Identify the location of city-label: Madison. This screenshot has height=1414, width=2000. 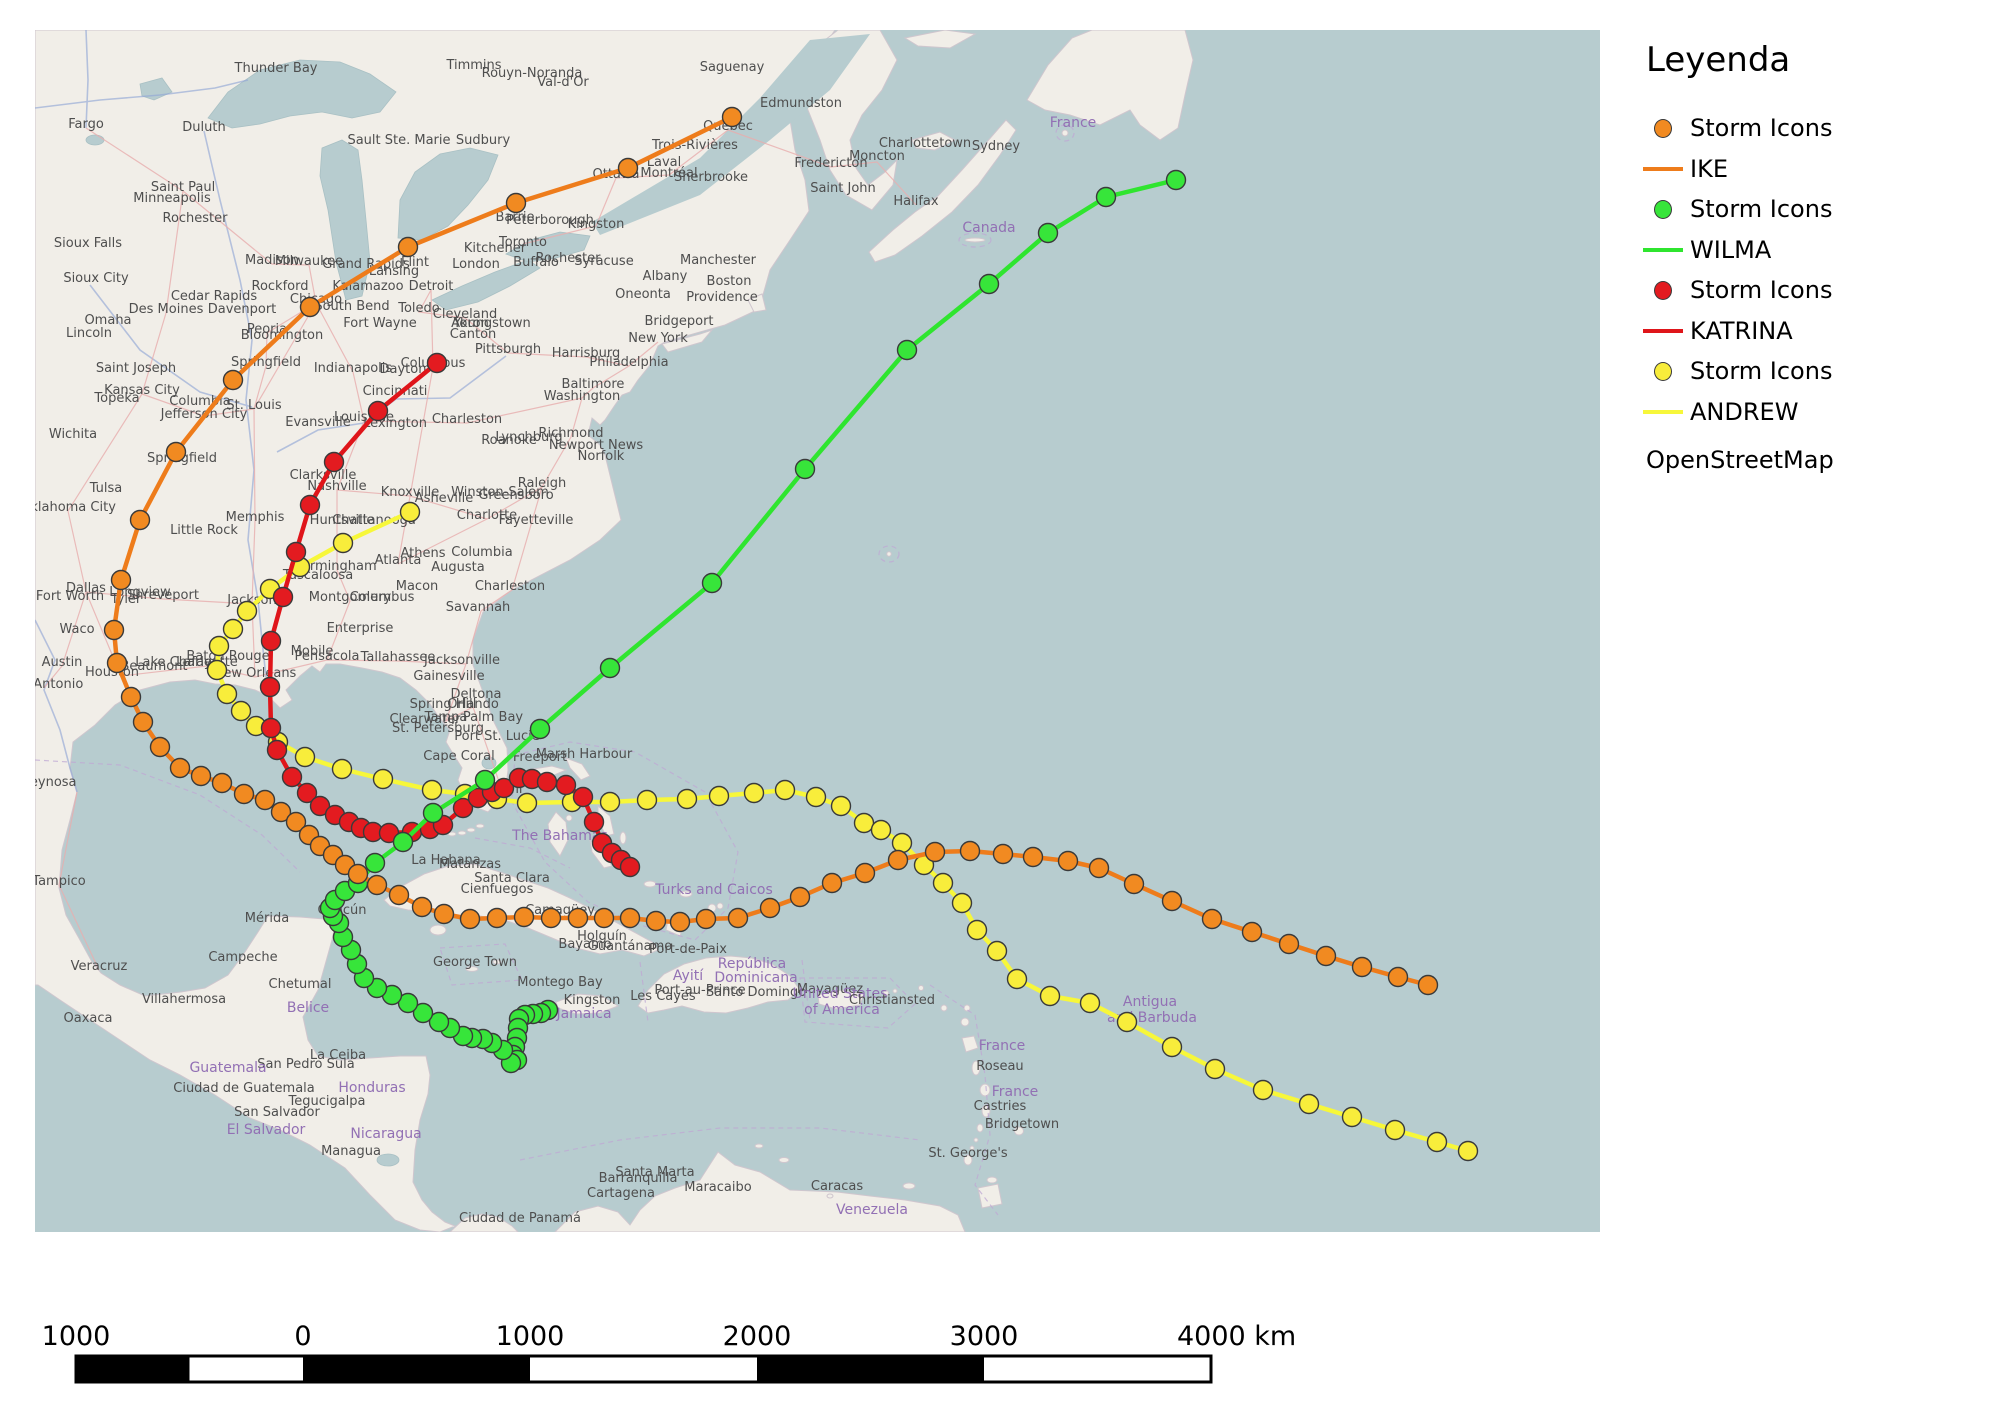
(272, 260).